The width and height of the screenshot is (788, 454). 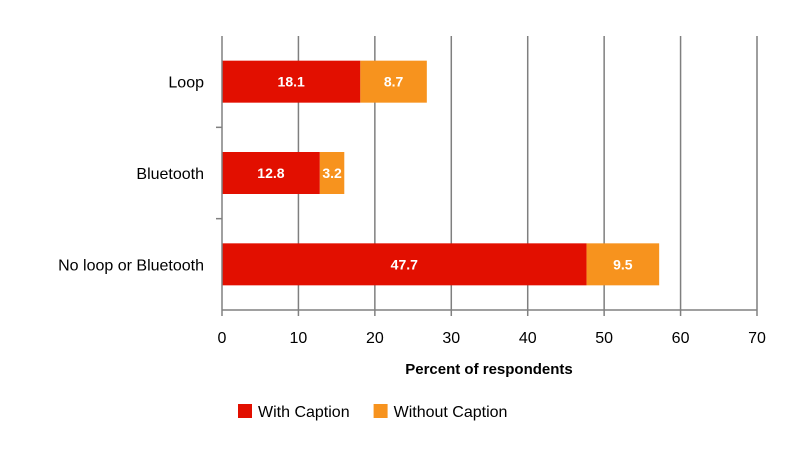 What do you see at coordinates (757, 338) in the screenshot?
I see `x-tick-label: 70` at bounding box center [757, 338].